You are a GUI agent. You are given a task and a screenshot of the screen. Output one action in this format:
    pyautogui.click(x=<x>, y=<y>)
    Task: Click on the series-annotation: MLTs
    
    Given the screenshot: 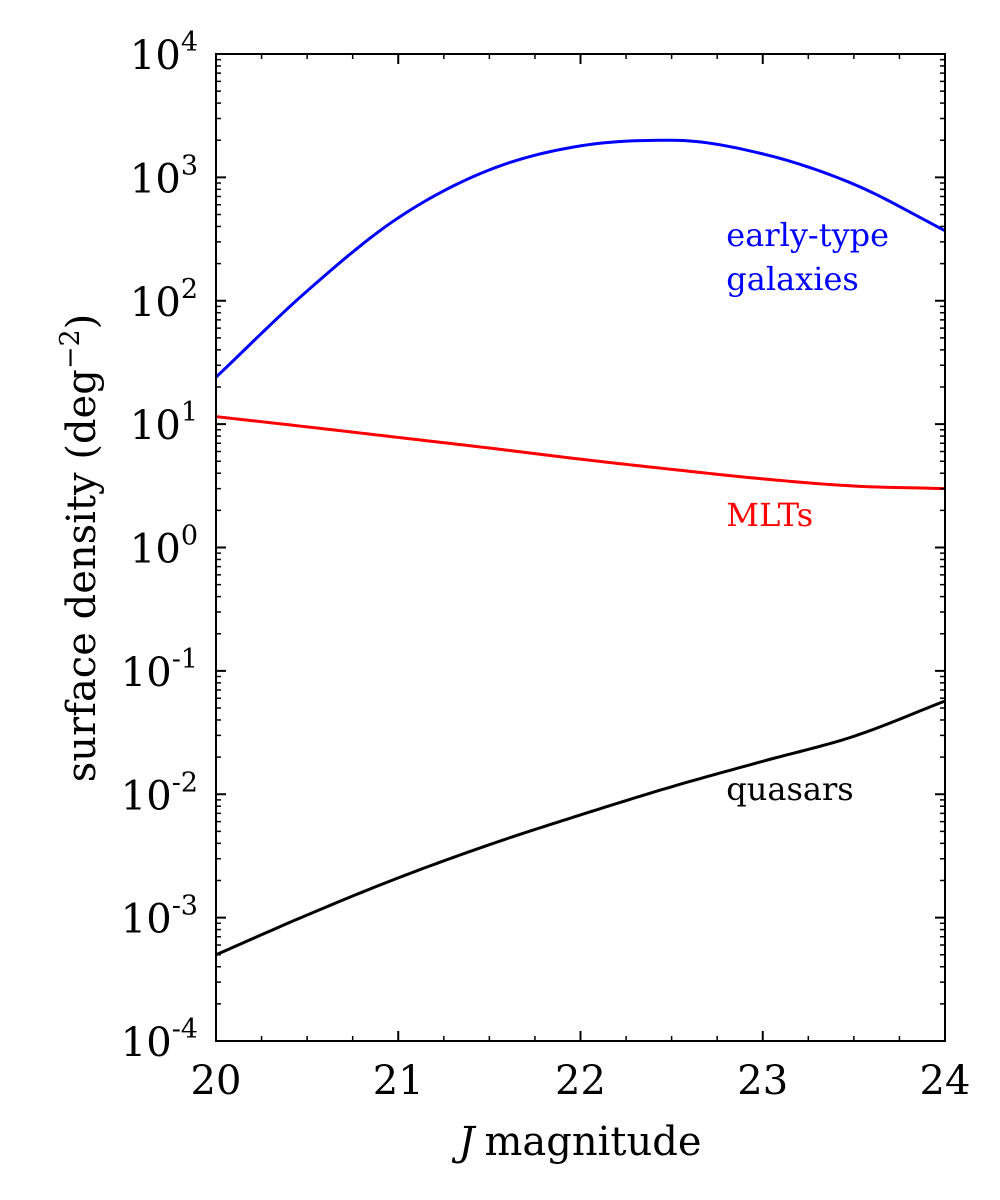 What is the action you would take?
    pyautogui.click(x=769, y=515)
    